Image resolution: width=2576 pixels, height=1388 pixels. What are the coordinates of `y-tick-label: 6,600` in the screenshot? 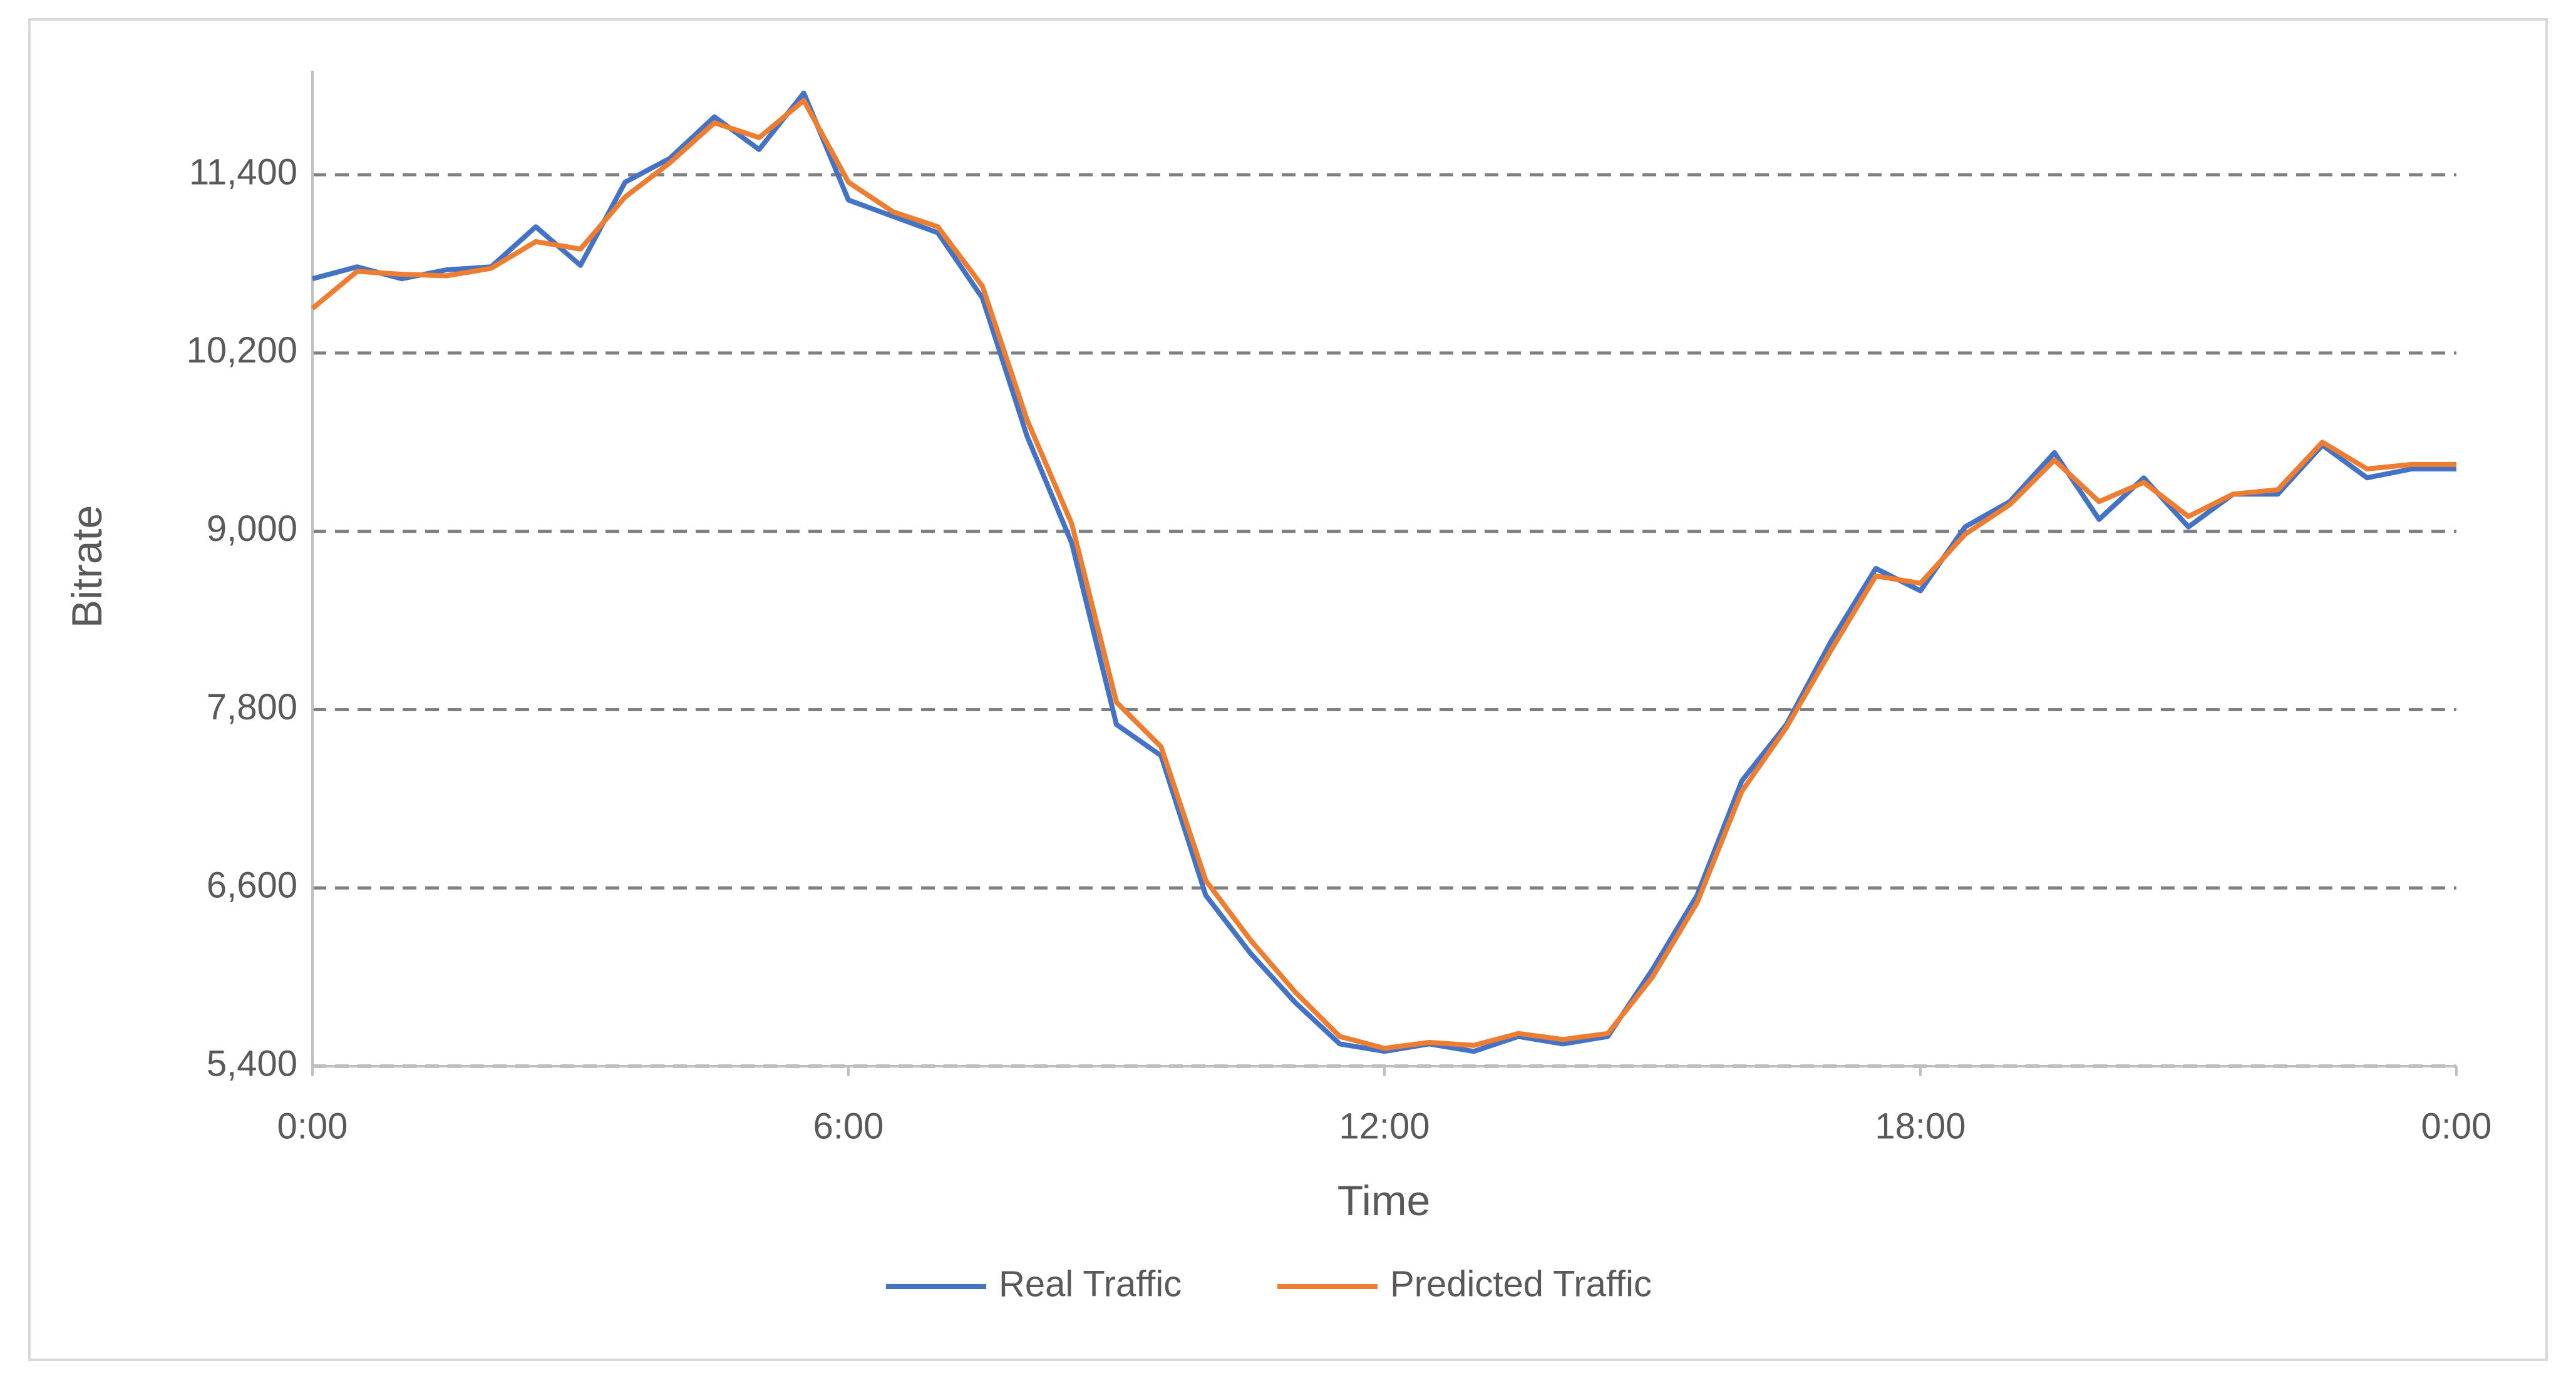 It's located at (252, 886).